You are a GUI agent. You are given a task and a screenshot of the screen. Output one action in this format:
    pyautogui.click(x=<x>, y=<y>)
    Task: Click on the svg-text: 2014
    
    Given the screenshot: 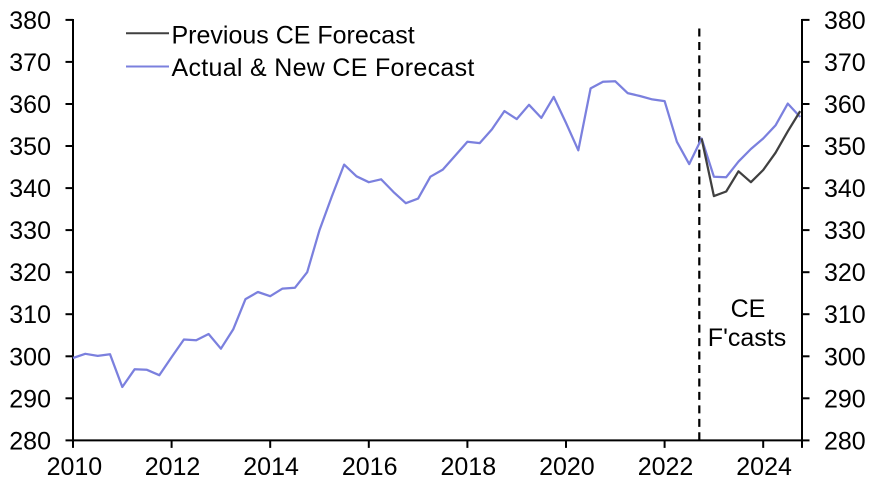 What is the action you would take?
    pyautogui.click(x=271, y=467)
    